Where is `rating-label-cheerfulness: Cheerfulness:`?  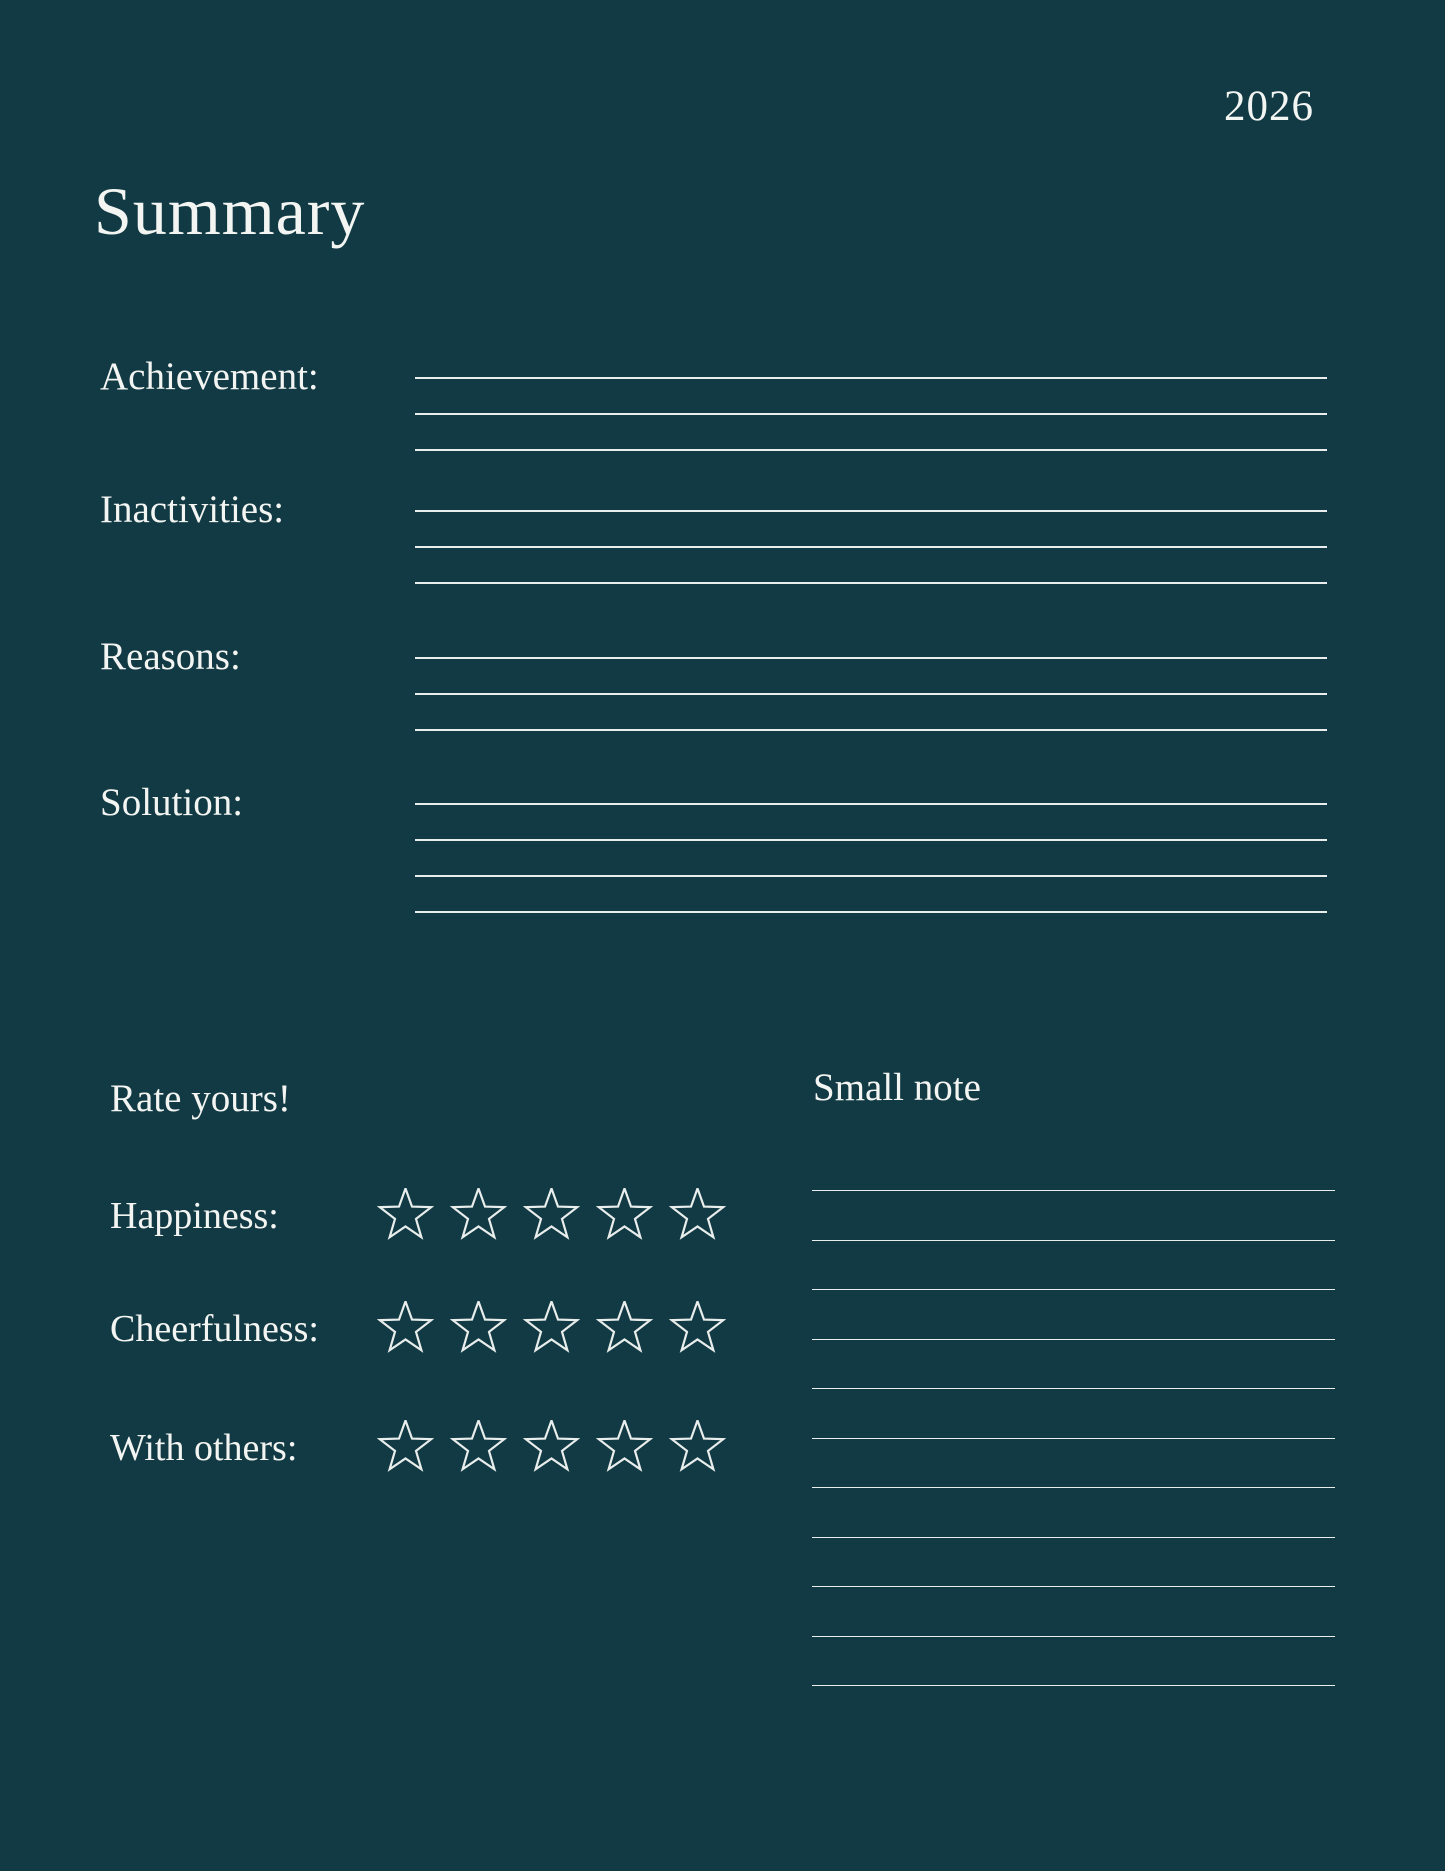
rating-label-cheerfulness: Cheerfulness: is located at coordinates (214, 1329).